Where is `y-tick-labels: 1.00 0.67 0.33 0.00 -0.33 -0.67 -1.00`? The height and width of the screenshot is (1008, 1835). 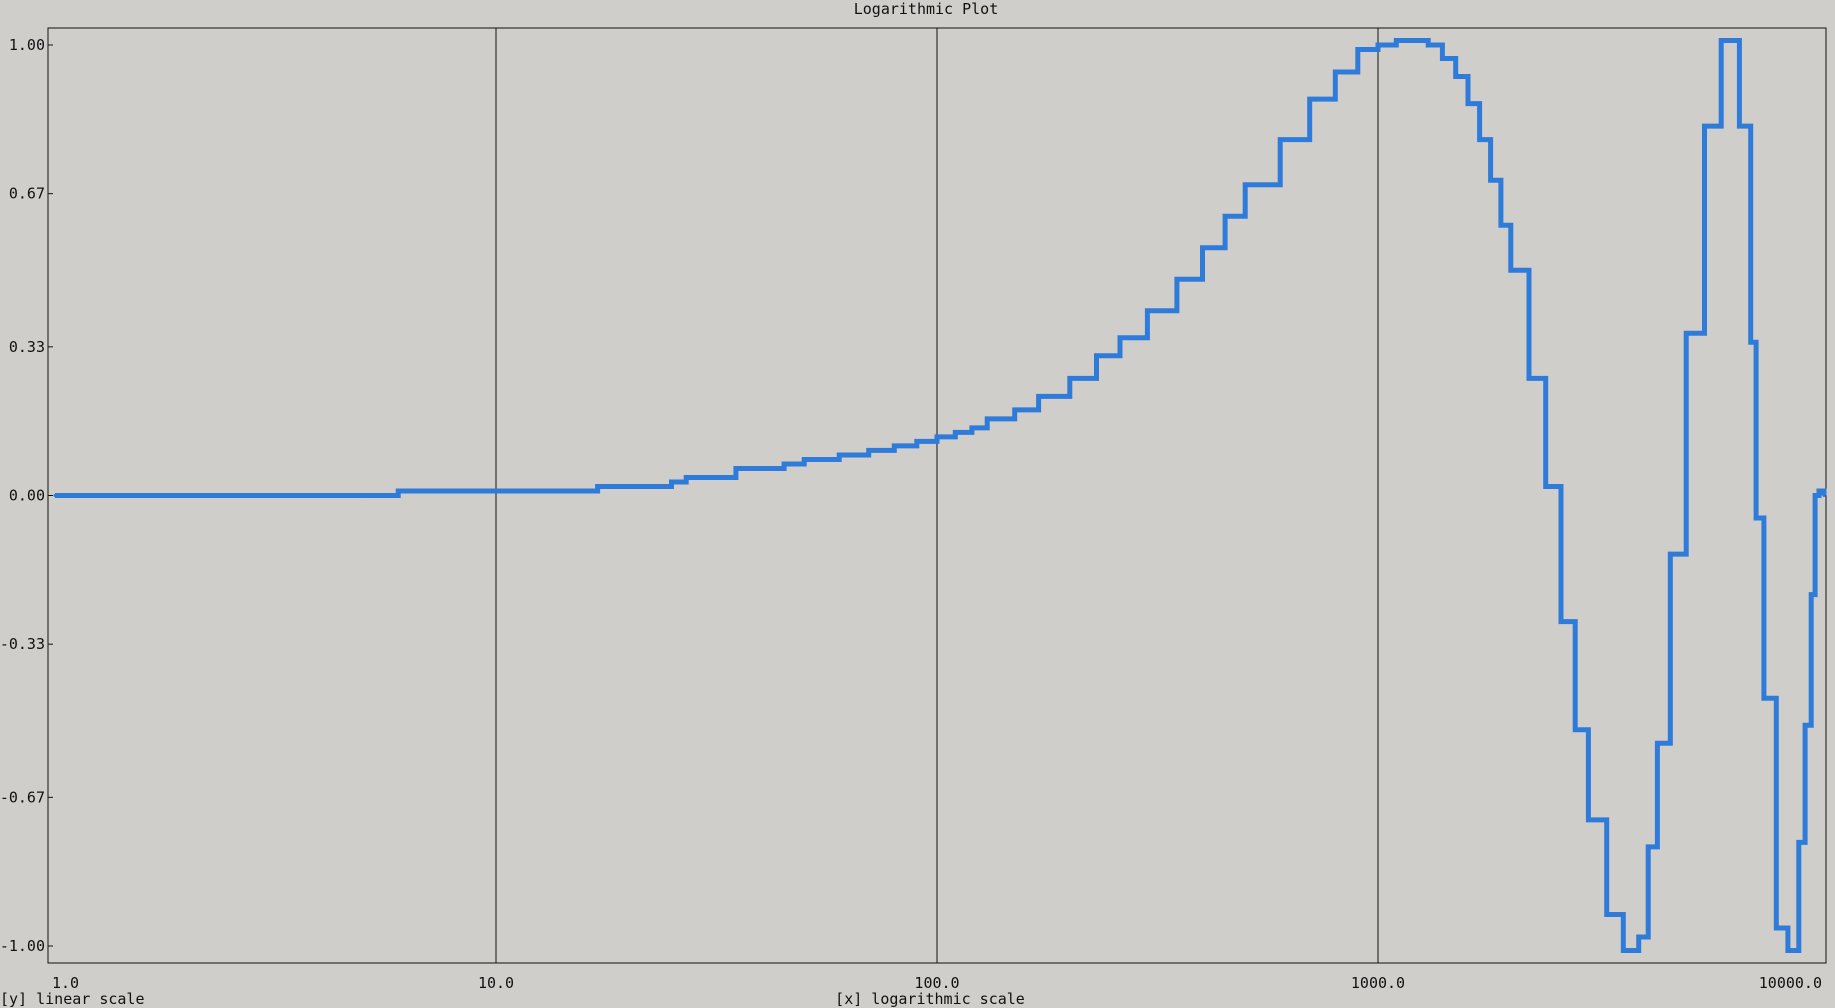
y-tick-labels: 1.00 0.67 0.33 0.00 -0.33 -0.67 -1.00 is located at coordinates (26, 495).